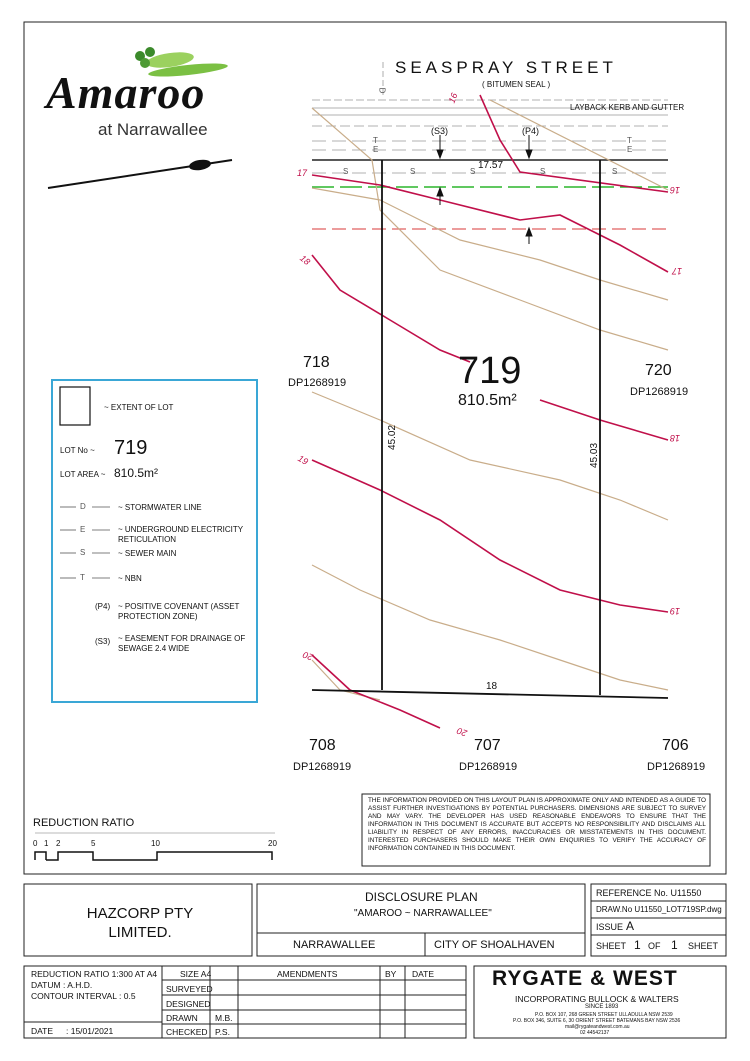  What do you see at coordinates (77, 450) in the screenshot?
I see `legend-lot-no-label: LOT No ~` at bounding box center [77, 450].